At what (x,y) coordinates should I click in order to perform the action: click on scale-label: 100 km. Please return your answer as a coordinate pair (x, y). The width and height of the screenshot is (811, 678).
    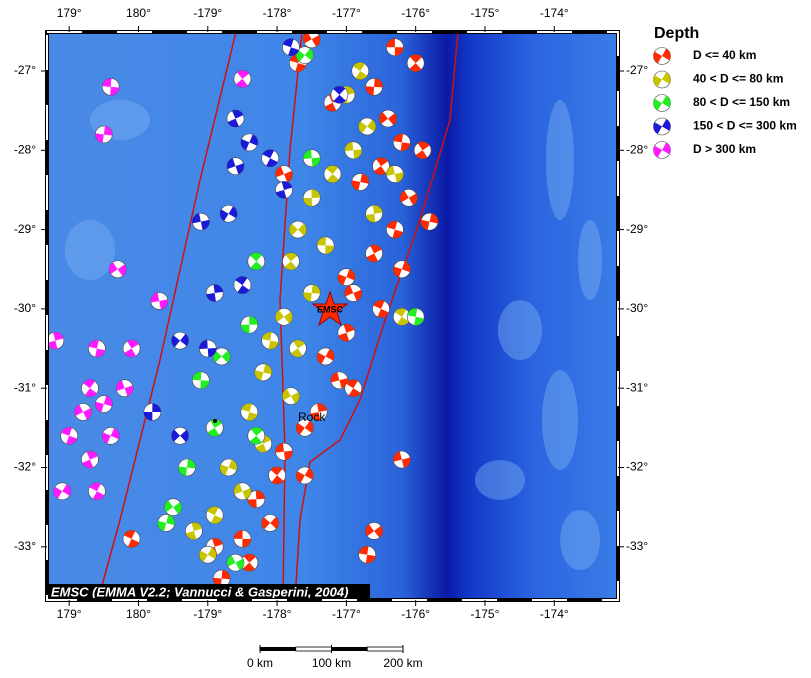
    Looking at the image, I should click on (331, 663).